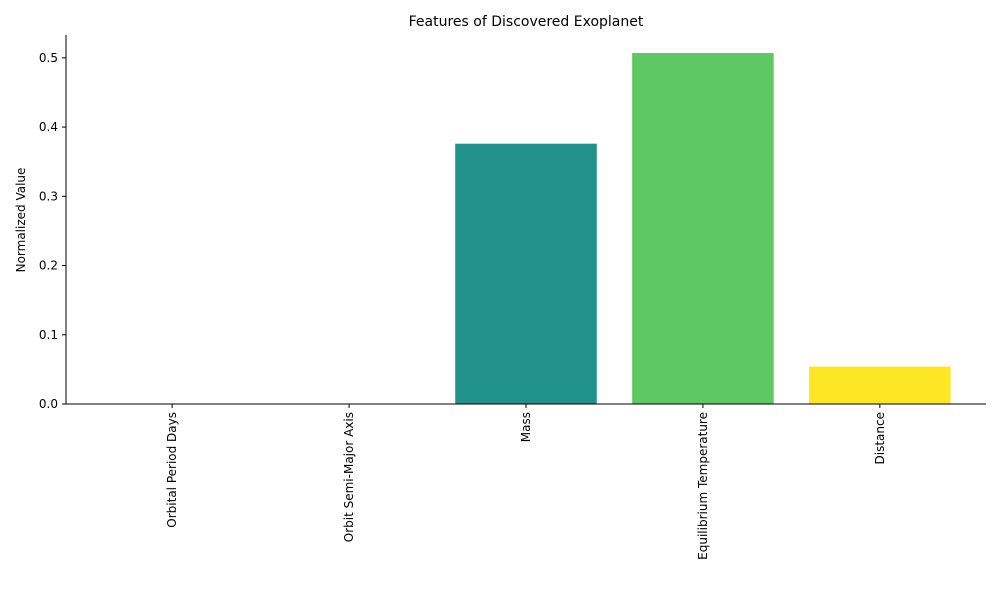 The image size is (1000, 600). Describe the element at coordinates (880, 438) in the screenshot. I see `x-tick-label-4: Distance` at that location.